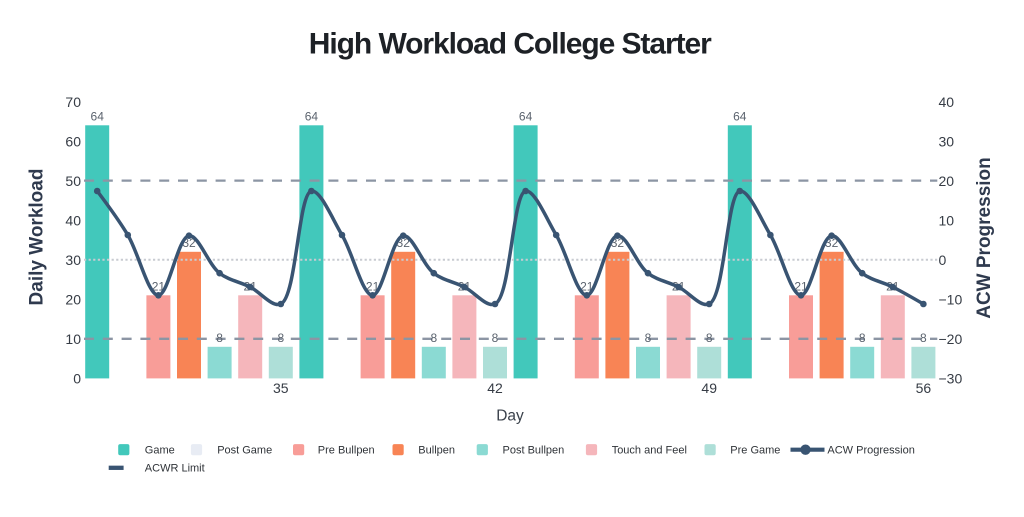 The width and height of the screenshot is (1024, 517). I want to click on svg-text: 42, so click(495, 388).